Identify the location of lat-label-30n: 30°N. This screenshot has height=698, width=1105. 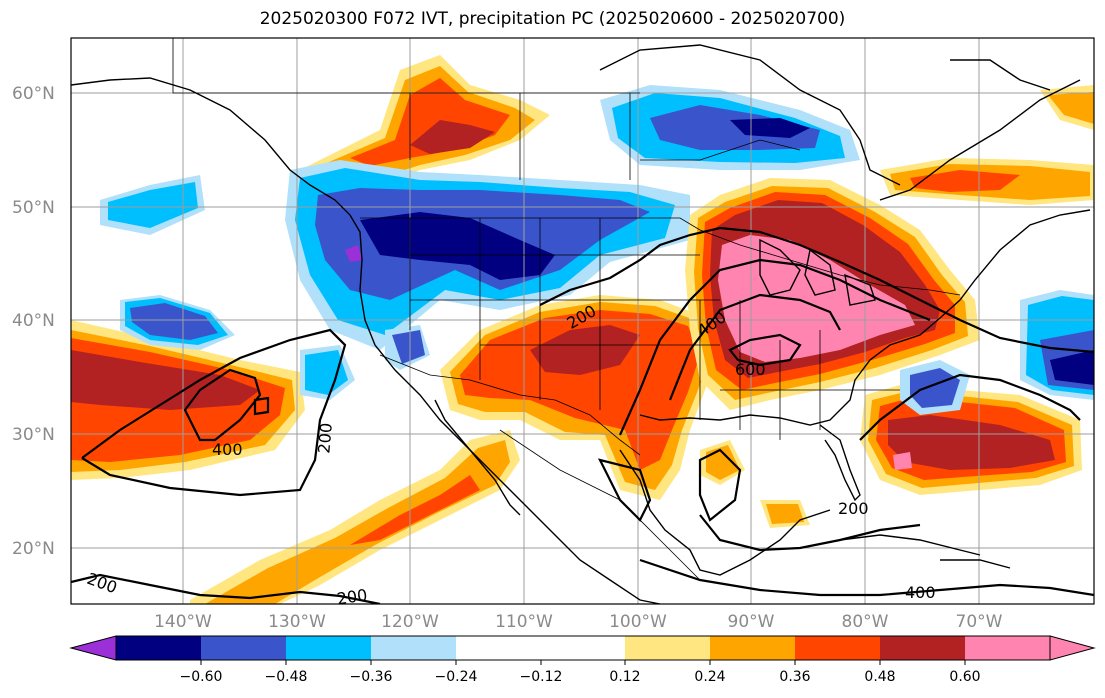
(33, 435).